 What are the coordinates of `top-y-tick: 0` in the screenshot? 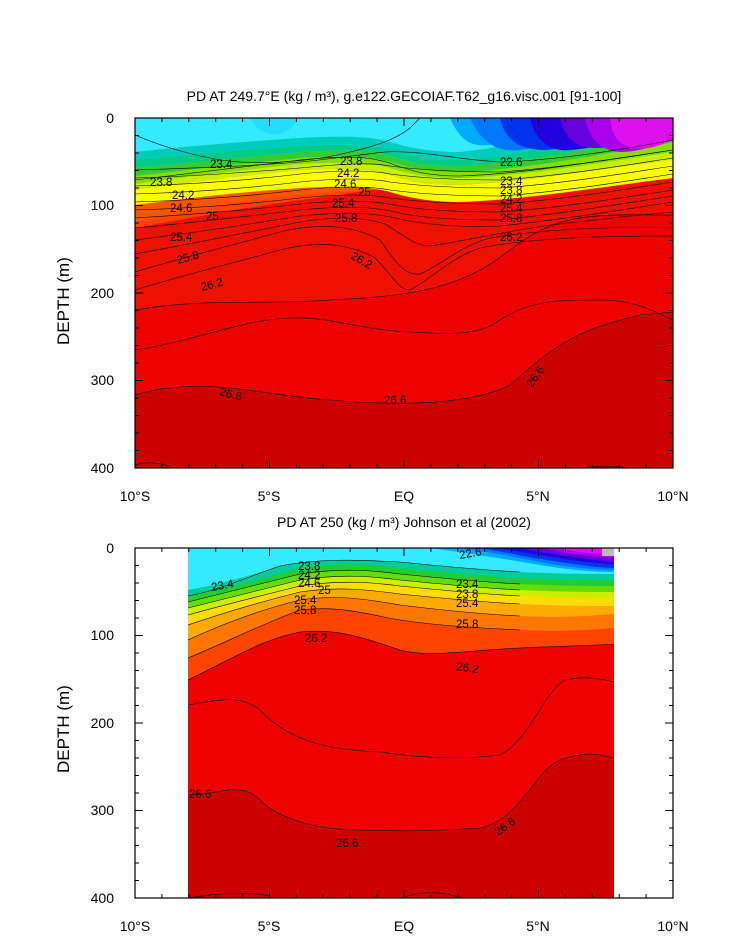 It's located at (110, 118).